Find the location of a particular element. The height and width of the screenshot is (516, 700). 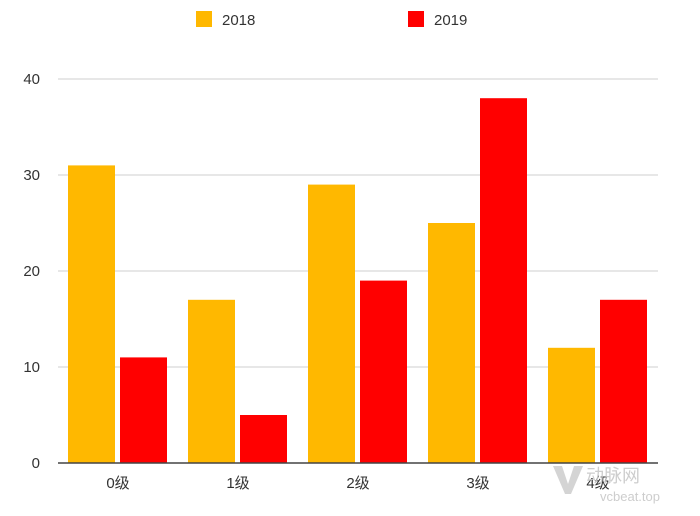

bar-2019-3级 is located at coordinates (503, 280).